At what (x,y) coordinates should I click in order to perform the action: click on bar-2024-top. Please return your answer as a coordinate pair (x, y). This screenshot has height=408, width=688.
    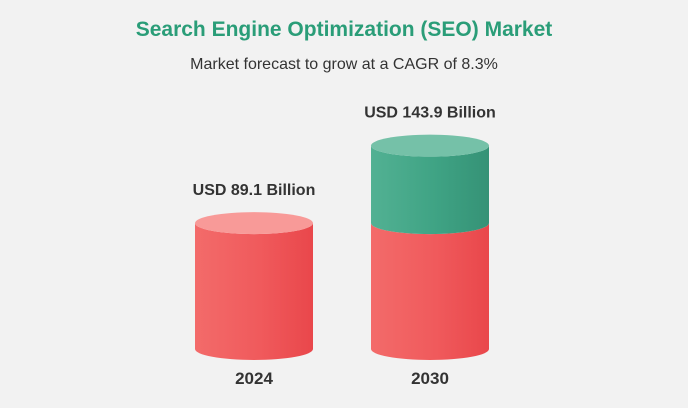
    Looking at the image, I should click on (254, 223).